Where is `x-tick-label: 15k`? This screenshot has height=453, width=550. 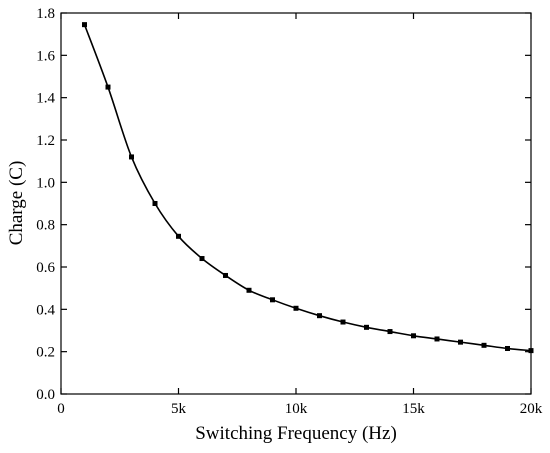
x-tick-label: 15k is located at coordinates (413, 409).